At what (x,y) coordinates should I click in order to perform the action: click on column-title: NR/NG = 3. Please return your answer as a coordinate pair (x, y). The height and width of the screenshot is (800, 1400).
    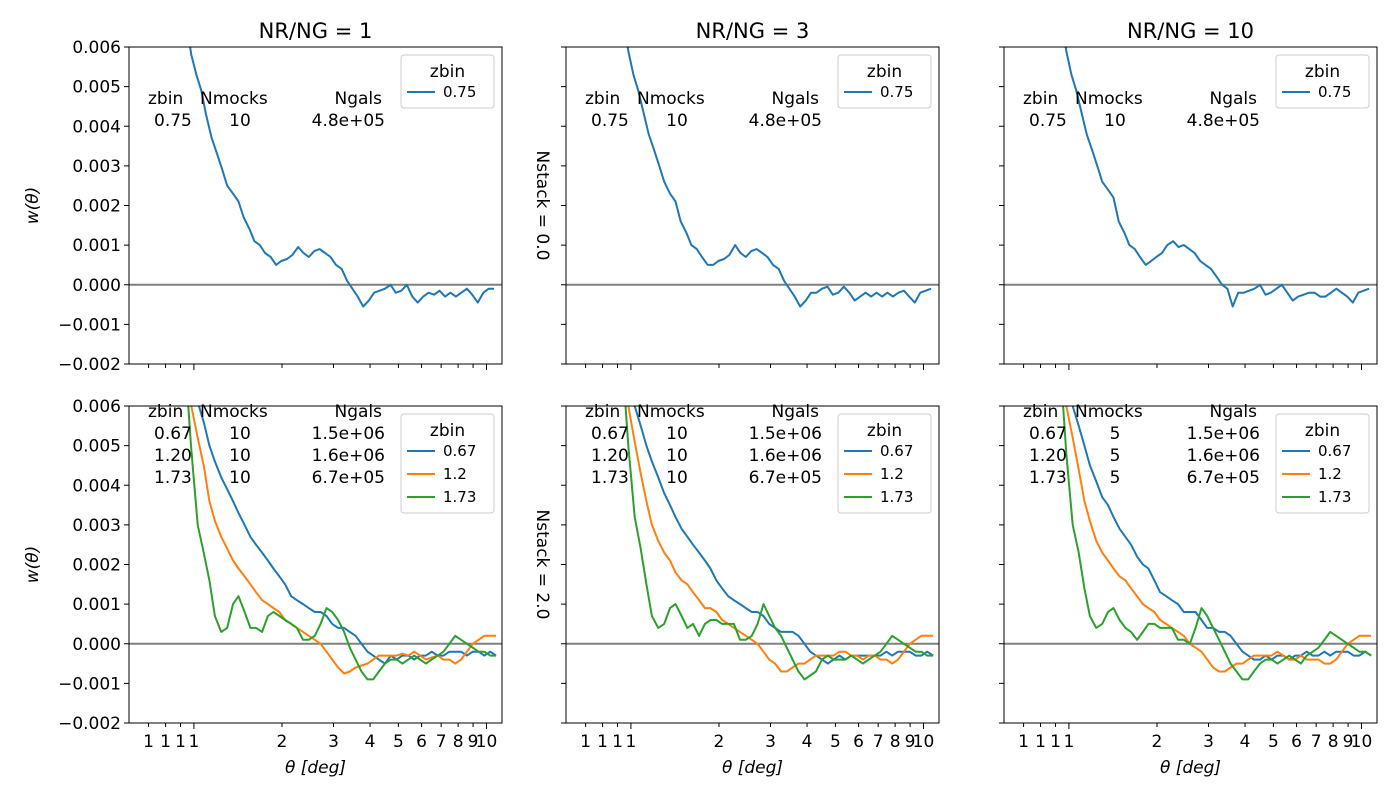
    Looking at the image, I should click on (753, 31).